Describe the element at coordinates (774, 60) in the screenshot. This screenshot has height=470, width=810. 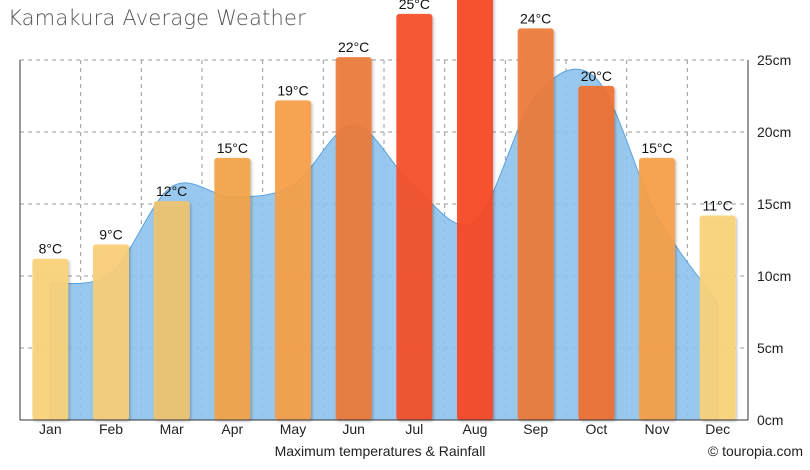
I see `y-tick-label: 25cm` at that location.